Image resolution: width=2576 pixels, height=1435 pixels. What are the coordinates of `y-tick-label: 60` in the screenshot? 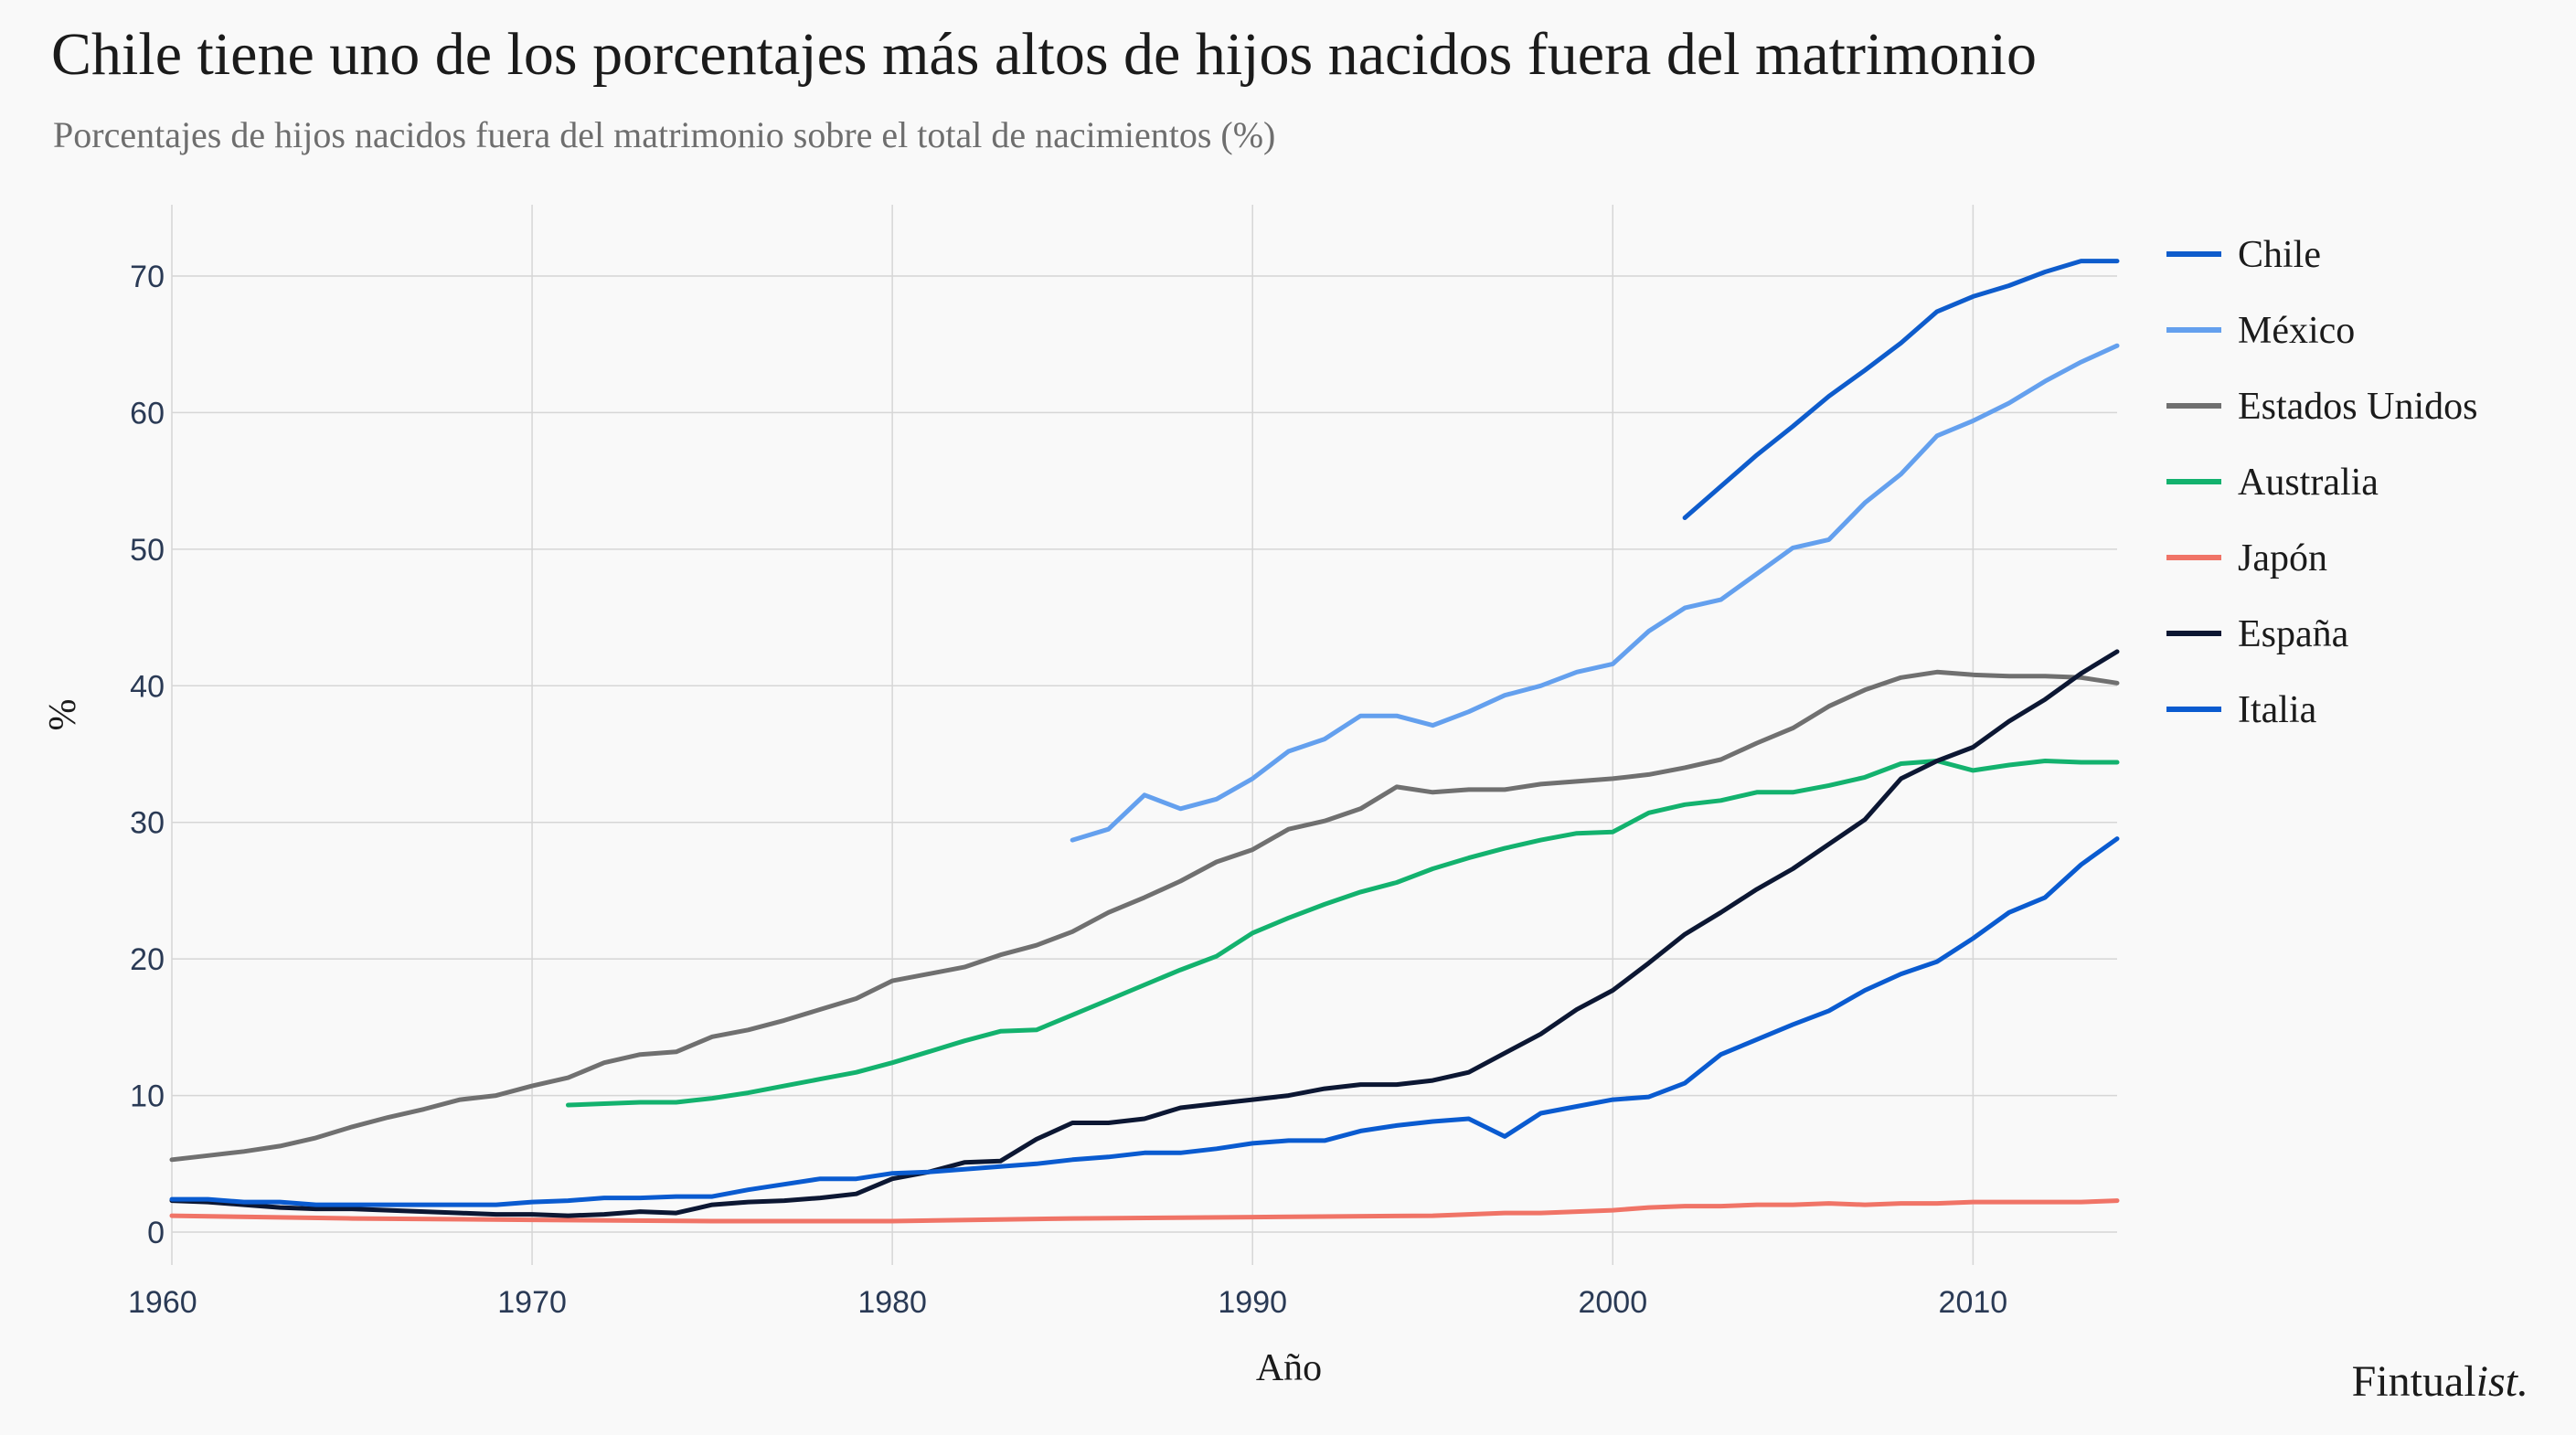 It's located at (148, 413).